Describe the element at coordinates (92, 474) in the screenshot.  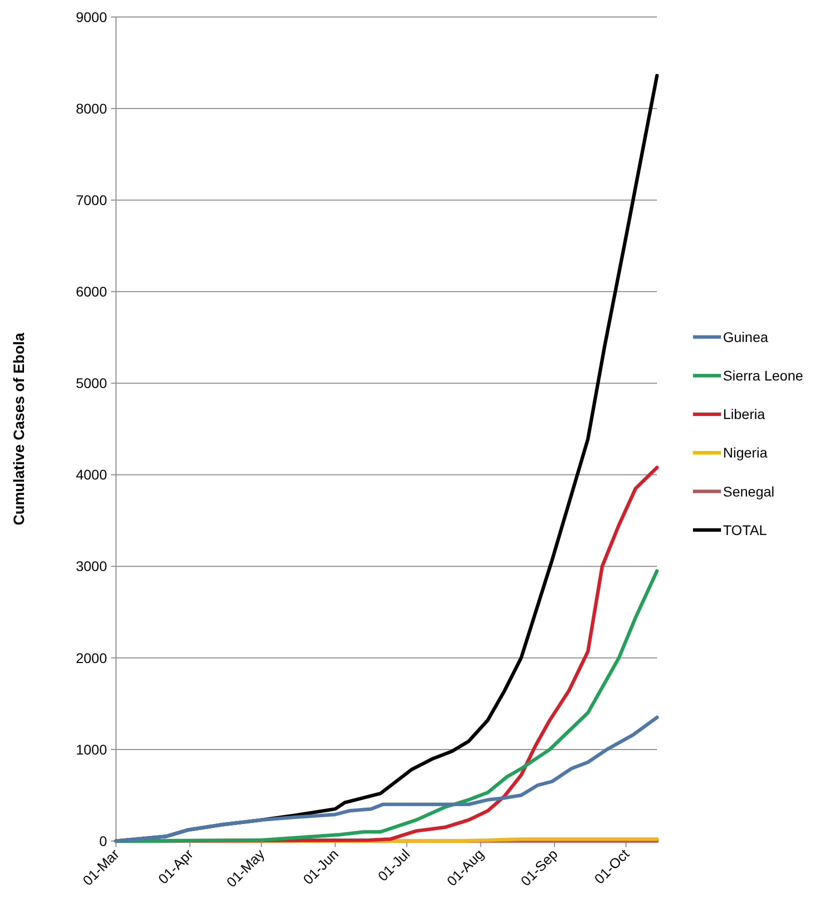
I see `y-tick-label: 4000` at that location.